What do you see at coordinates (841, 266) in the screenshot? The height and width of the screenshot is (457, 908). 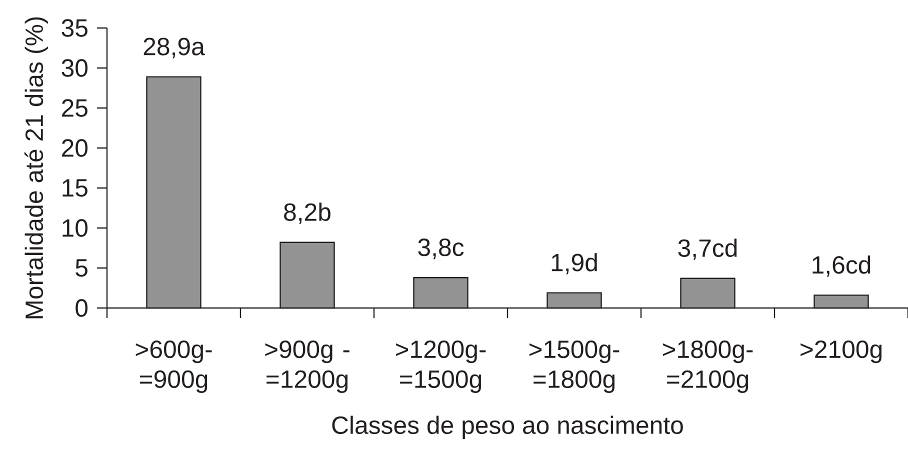 I see `data-label: 1,6cd` at bounding box center [841, 266].